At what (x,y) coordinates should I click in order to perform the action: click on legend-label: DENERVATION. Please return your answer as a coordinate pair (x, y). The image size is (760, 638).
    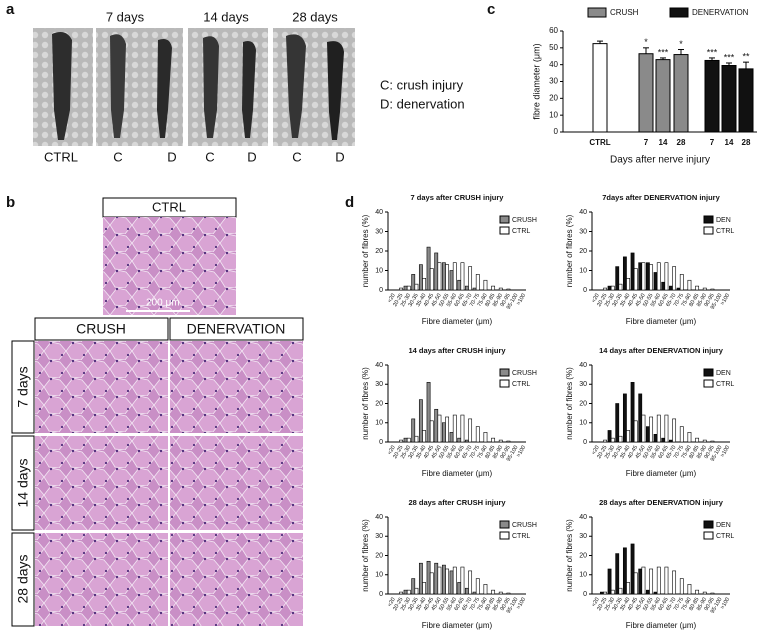
    Looking at the image, I should click on (720, 12).